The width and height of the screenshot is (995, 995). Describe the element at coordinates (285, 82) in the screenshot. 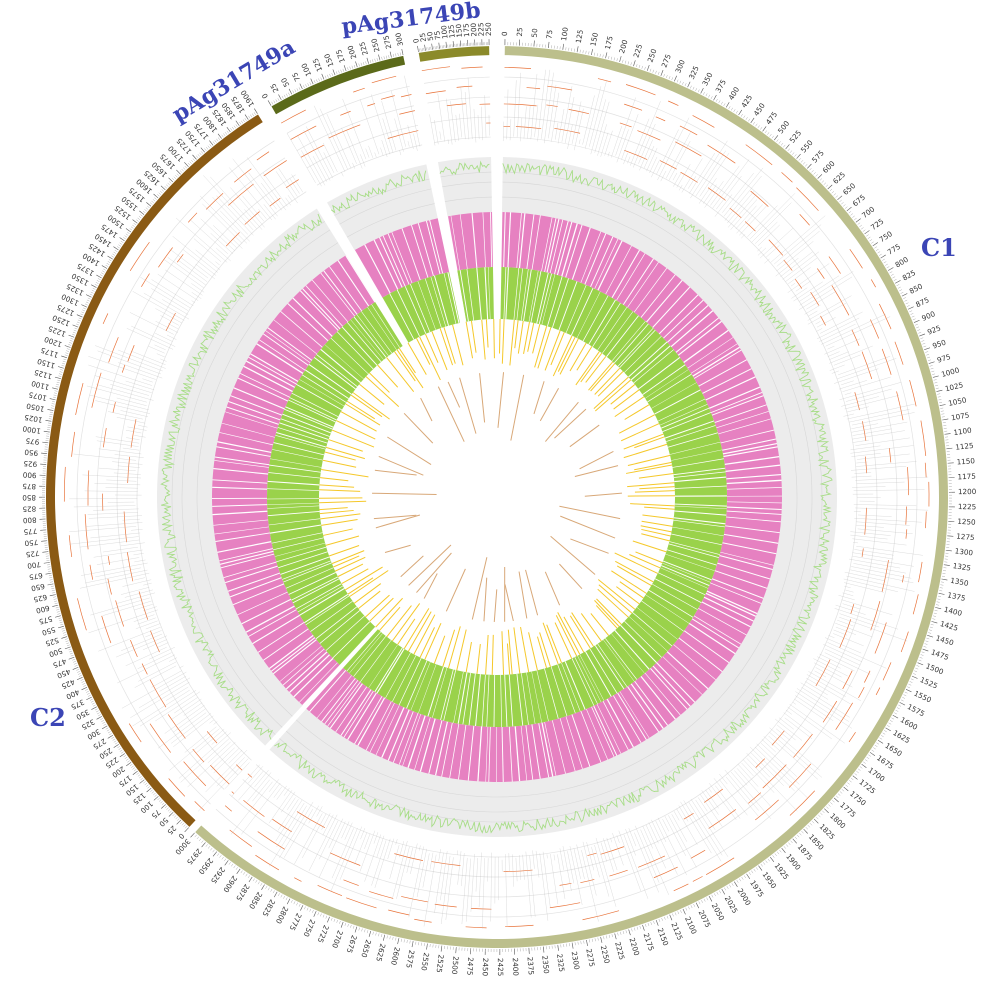

I see `tick-label: 50` at that location.